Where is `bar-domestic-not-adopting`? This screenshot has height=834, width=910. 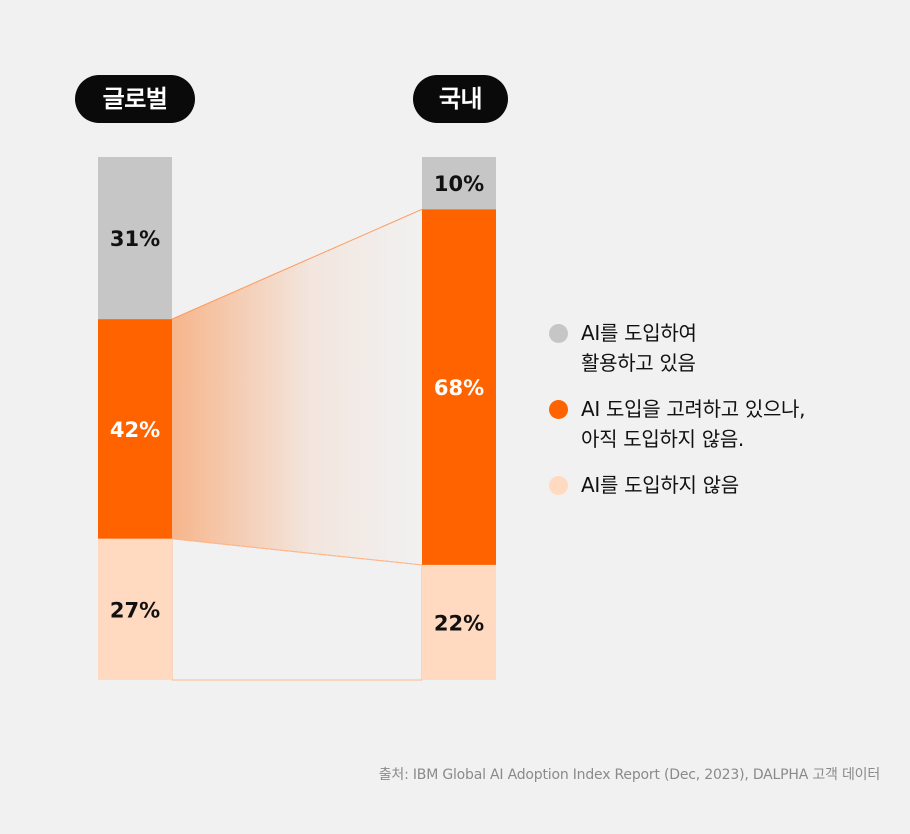 bar-domestic-not-adopting is located at coordinates (459, 622).